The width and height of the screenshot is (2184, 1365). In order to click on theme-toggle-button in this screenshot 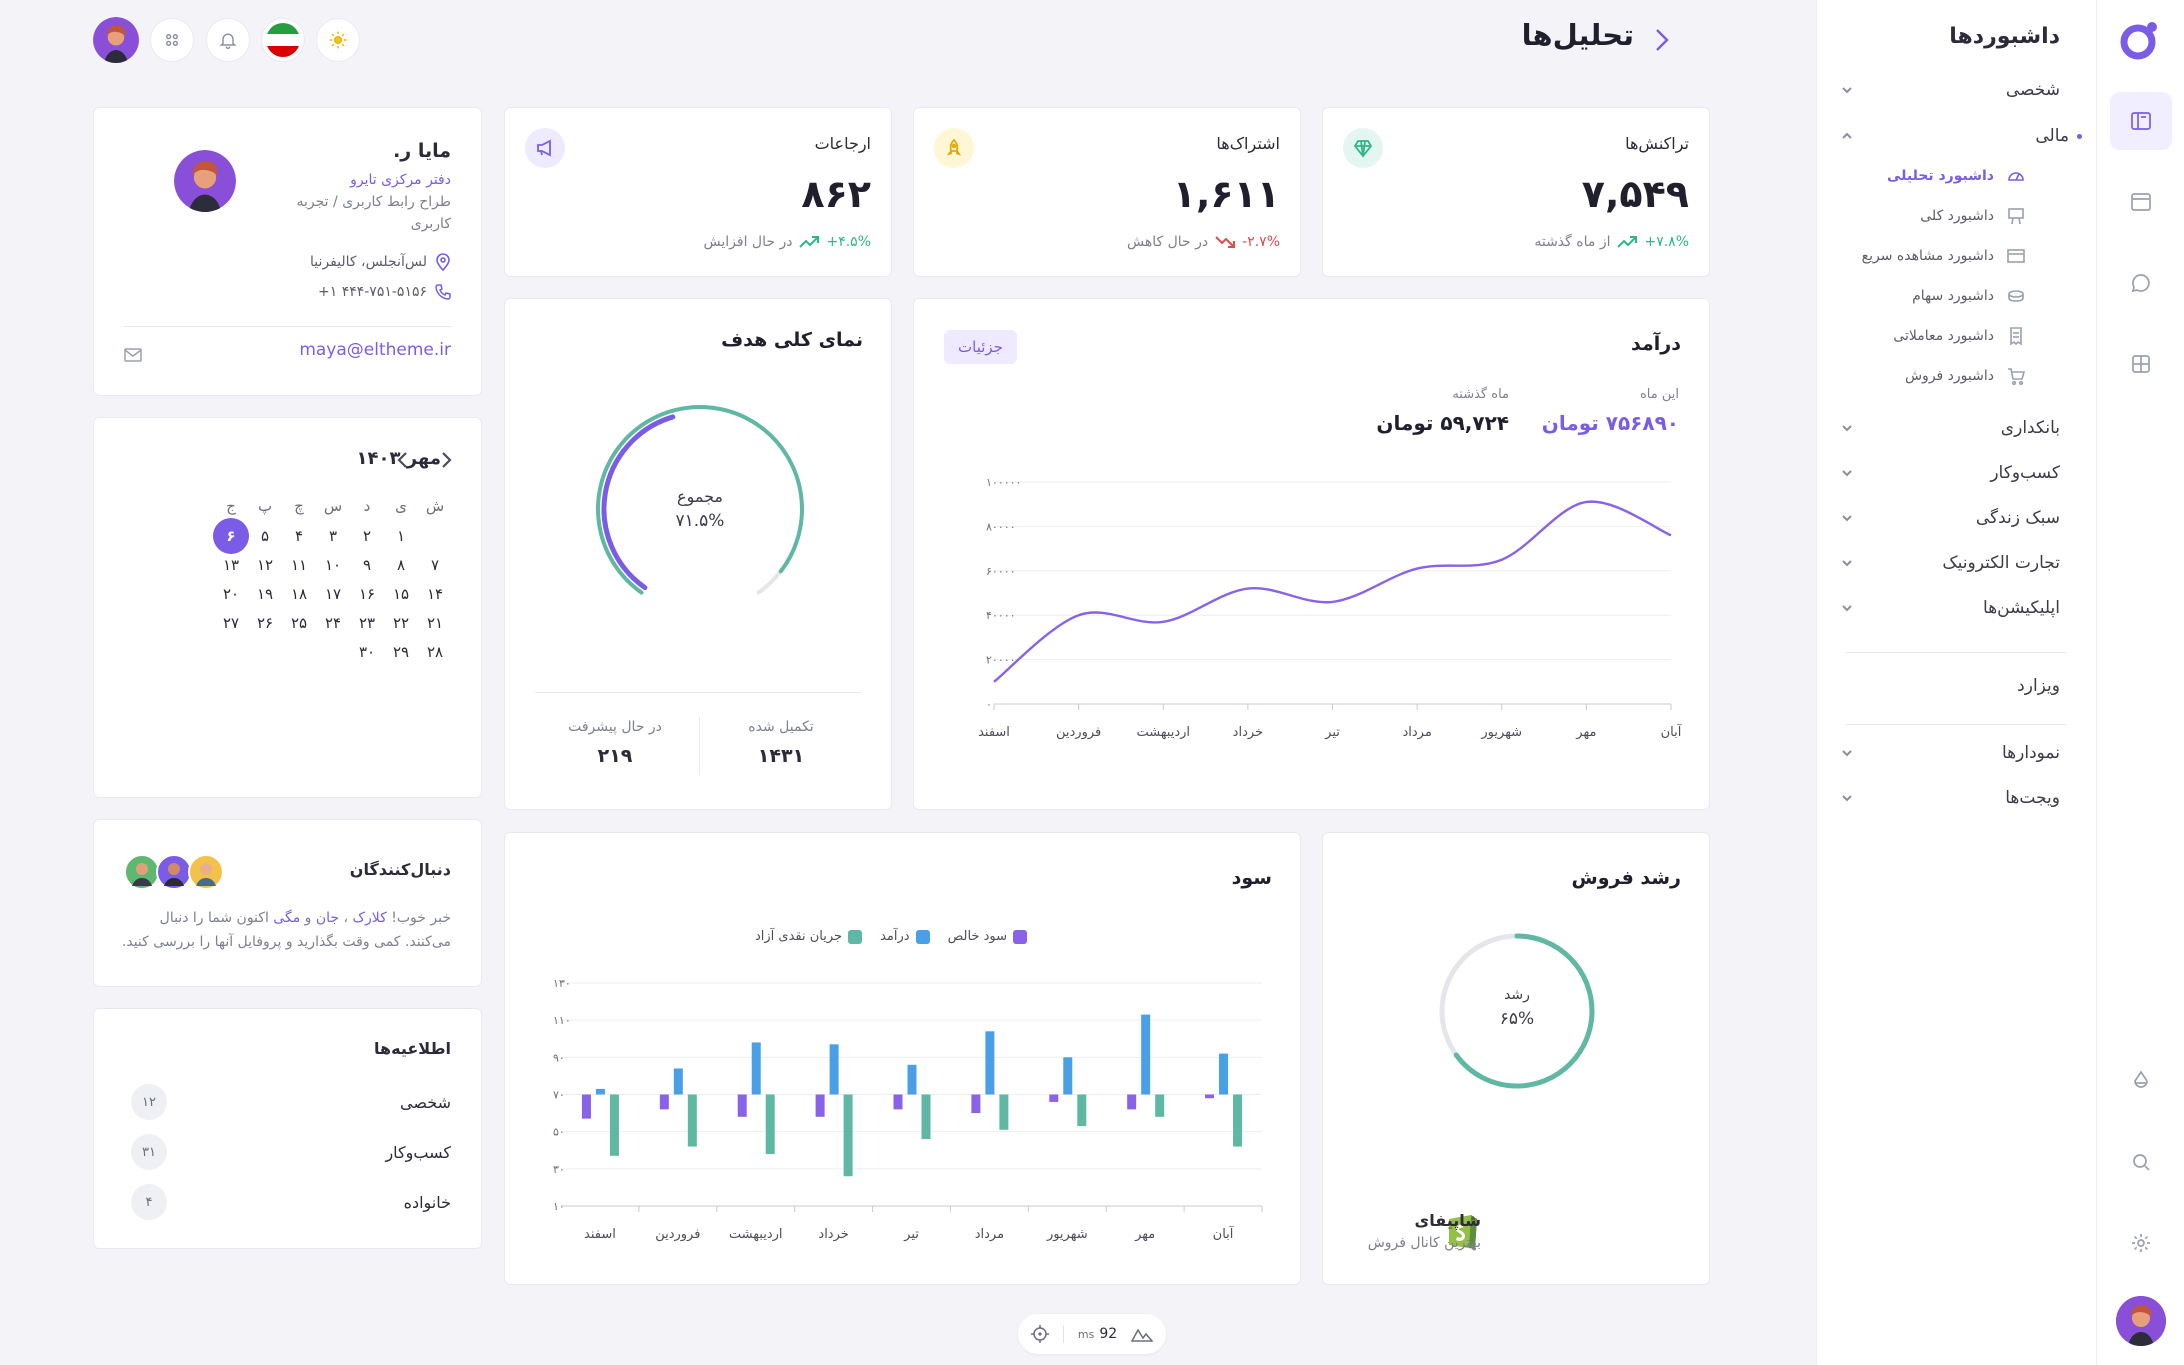, I will do `click(338, 40)`.